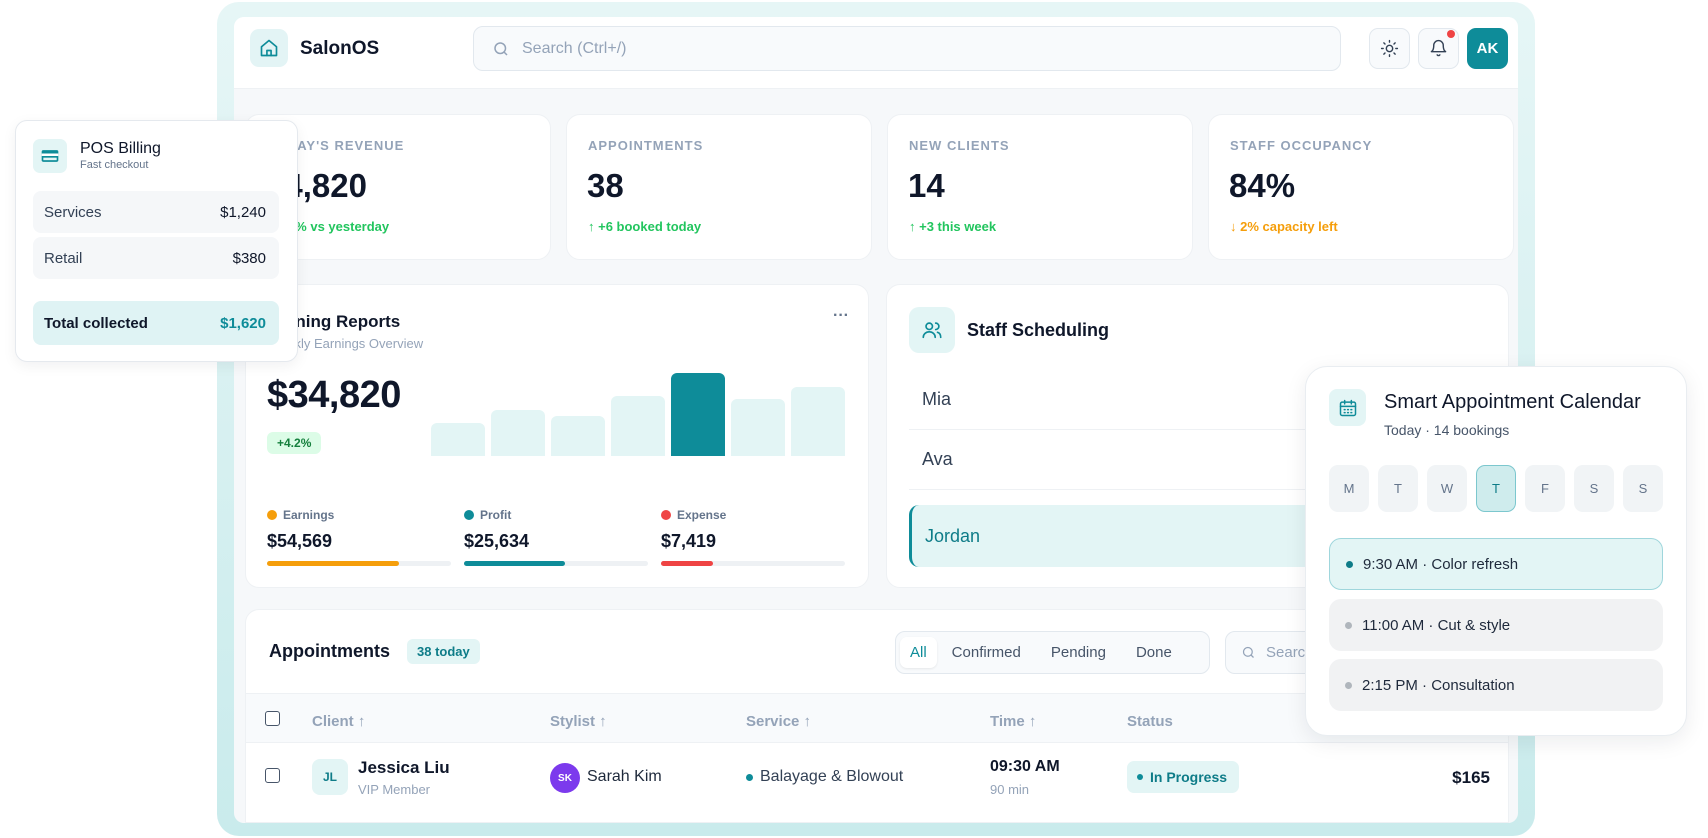 The image size is (1708, 838). Describe the element at coordinates (1471, 777) in the screenshot. I see `appointment-price: $165` at that location.